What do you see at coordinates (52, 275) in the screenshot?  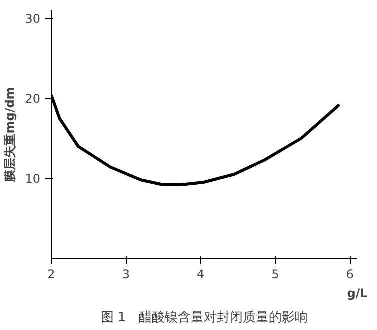 I see `x-tick-label: 2` at bounding box center [52, 275].